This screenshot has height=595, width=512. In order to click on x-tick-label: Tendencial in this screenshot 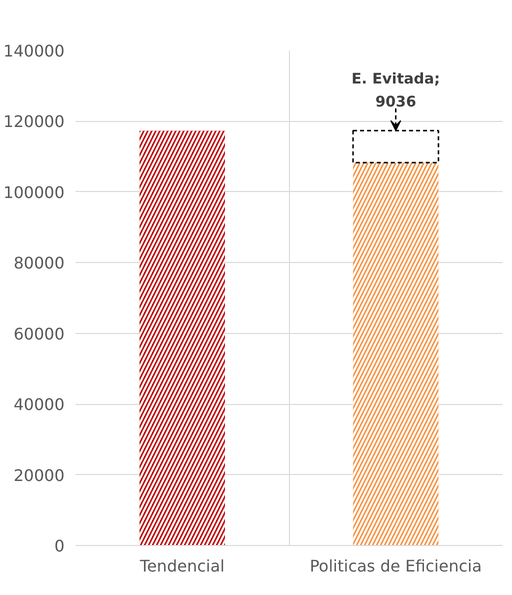, I will do `click(181, 566)`.